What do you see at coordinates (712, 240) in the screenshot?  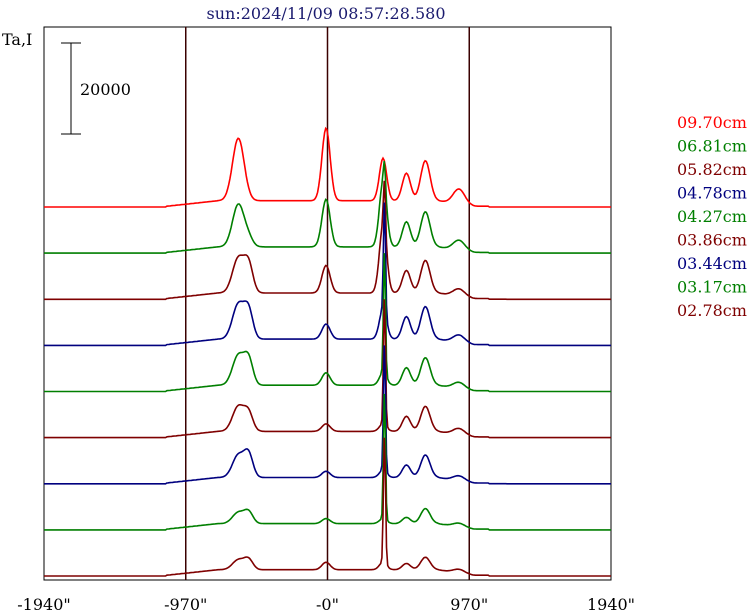 I see `legend-item-5: 03.86cm` at bounding box center [712, 240].